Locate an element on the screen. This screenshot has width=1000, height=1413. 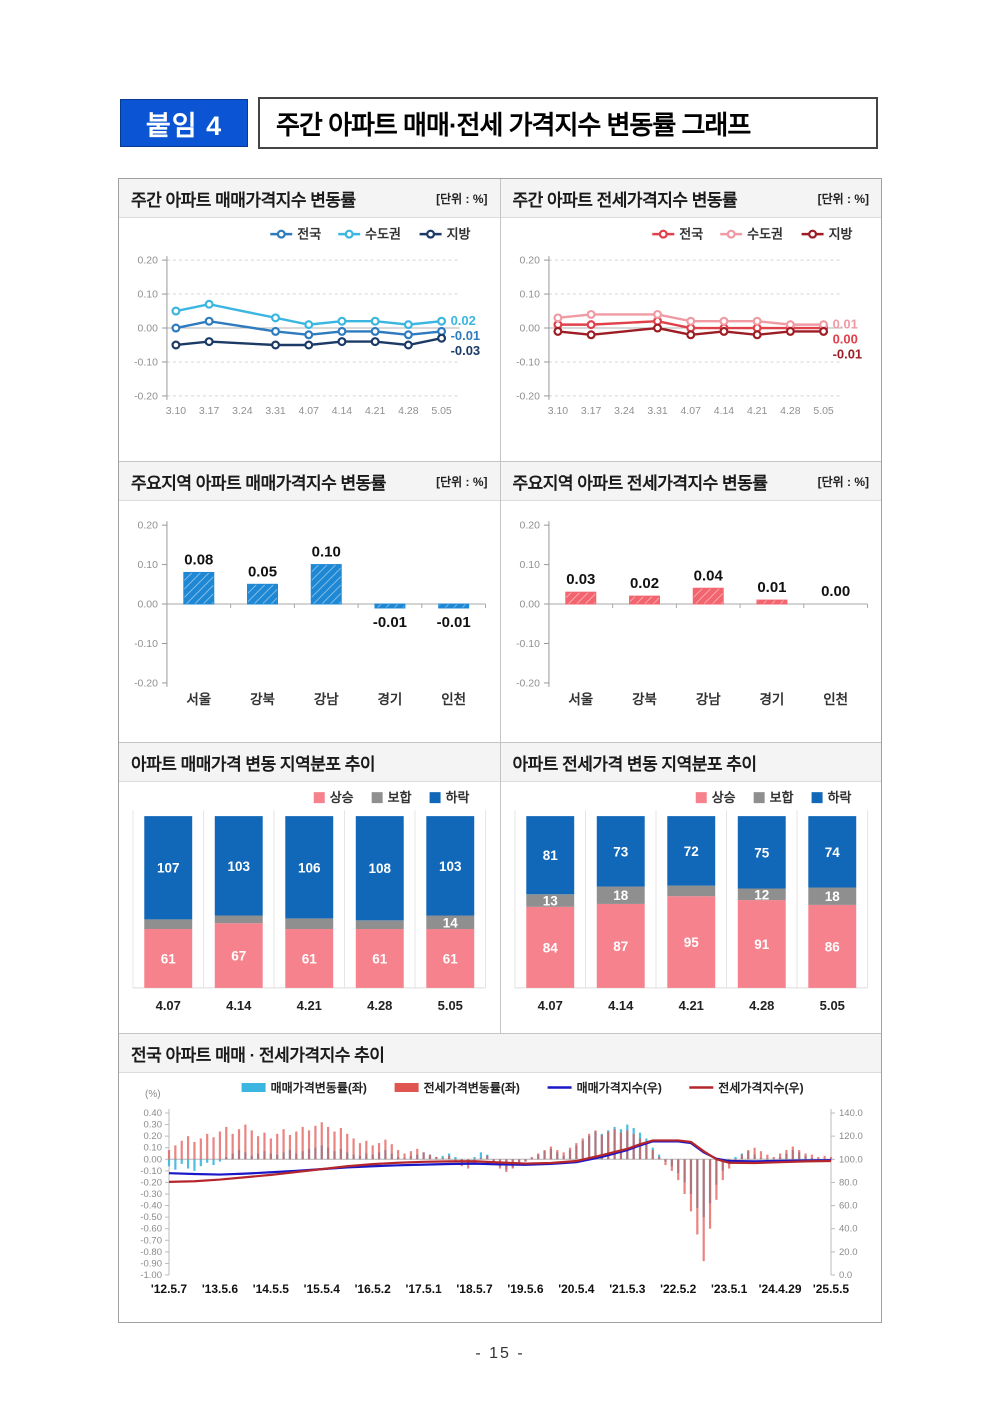
bar-강북: 0.05 강북 is located at coordinates (262, 635).